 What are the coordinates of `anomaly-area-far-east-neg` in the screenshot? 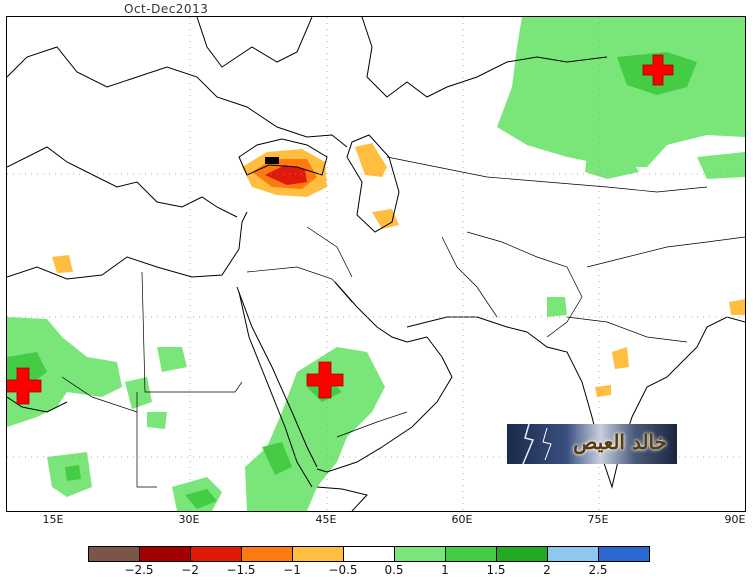 It's located at (737, 307).